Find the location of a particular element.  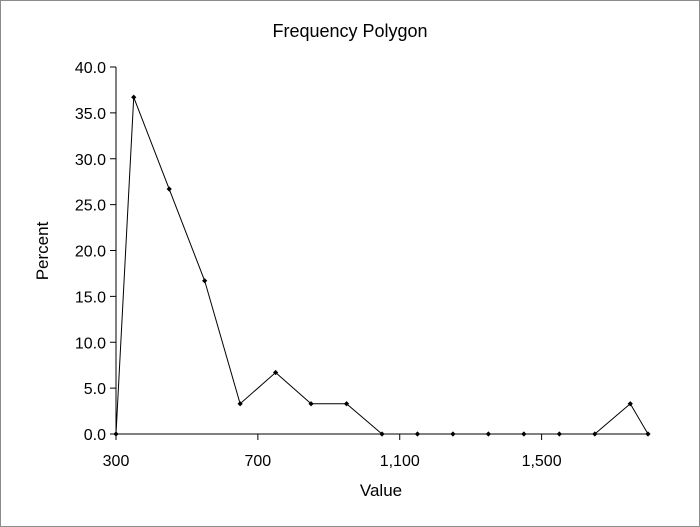

x-axis-label: Value is located at coordinates (381, 490).